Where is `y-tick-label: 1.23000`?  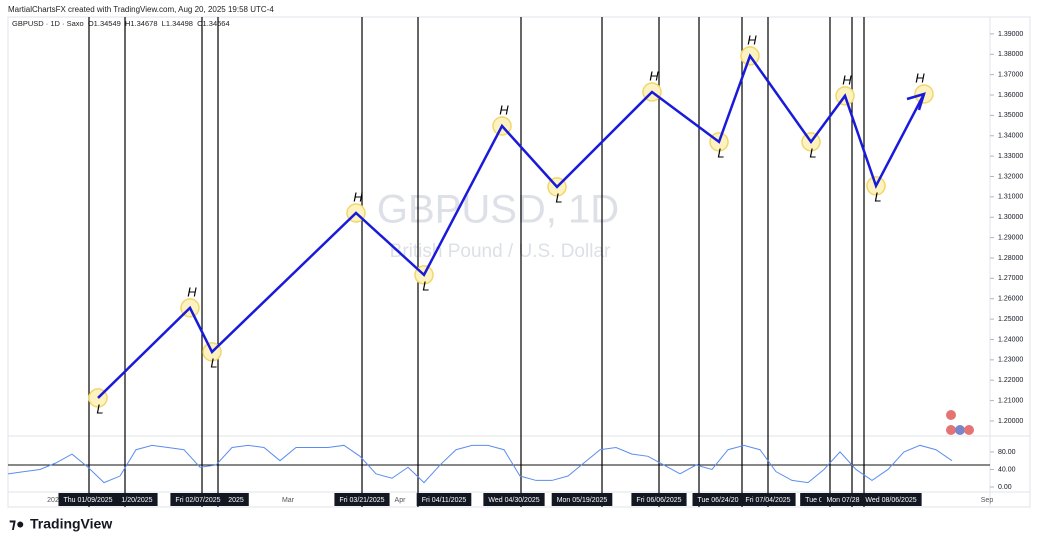
y-tick-label: 1.23000 is located at coordinates (1010, 360).